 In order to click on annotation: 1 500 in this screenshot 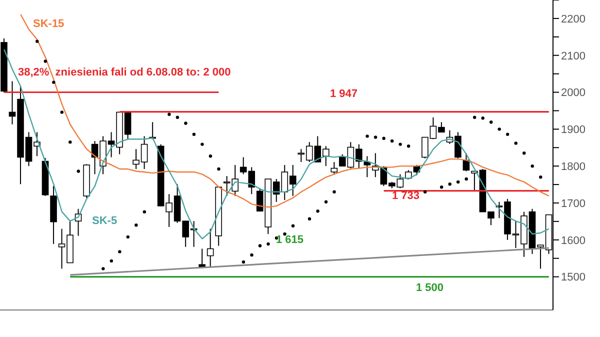, I will do `click(430, 288)`.